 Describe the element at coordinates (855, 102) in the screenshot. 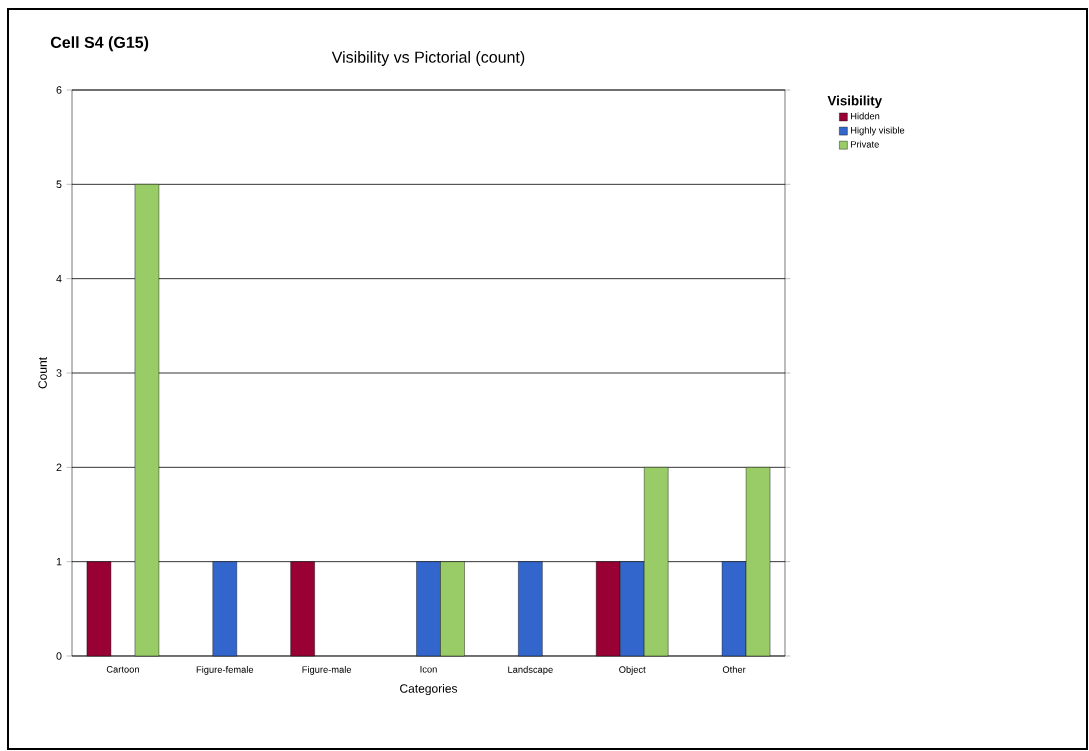

I see `legend-title: Visibility` at that location.